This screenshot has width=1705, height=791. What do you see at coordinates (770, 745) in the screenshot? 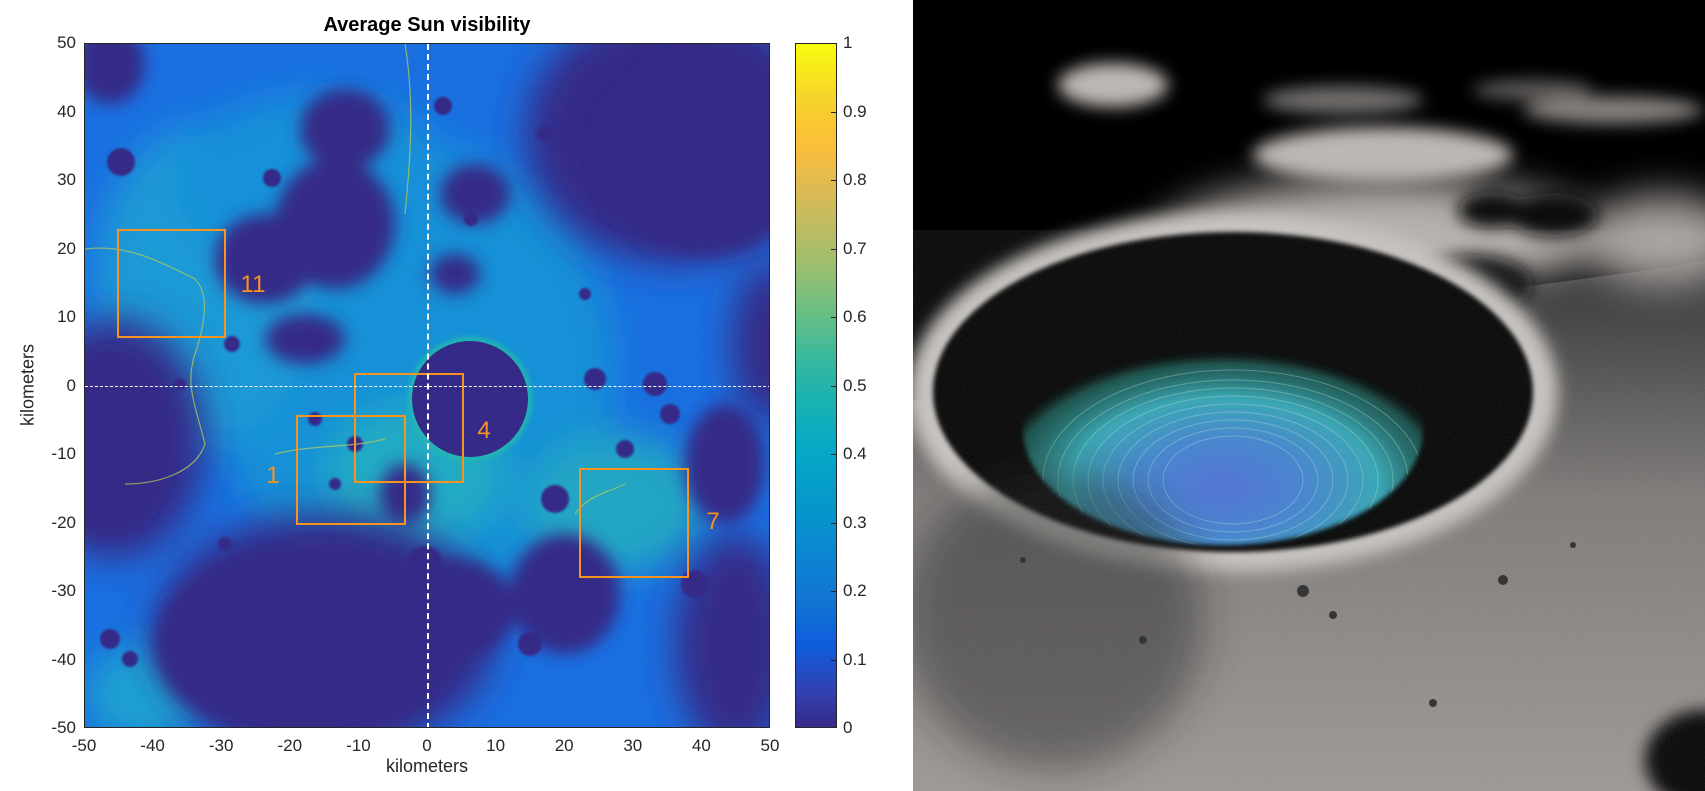
I see `x-tick-label: 50` at bounding box center [770, 745].